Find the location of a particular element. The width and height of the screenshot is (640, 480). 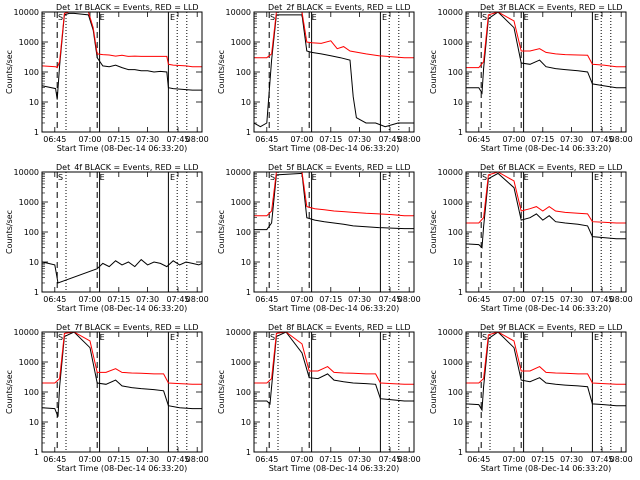

panel-title: Det_5f BLACK = Events, RED = LLD is located at coordinates (339, 167).